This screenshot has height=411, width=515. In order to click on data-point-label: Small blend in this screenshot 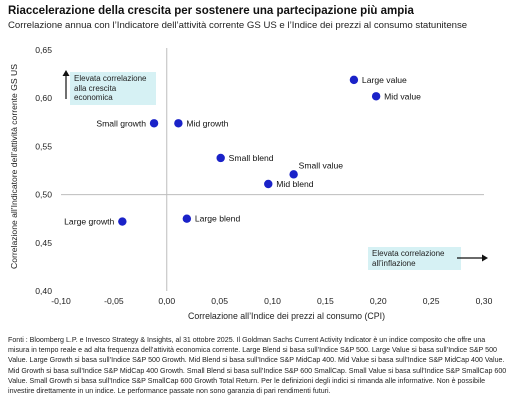, I will do `click(251, 158)`.